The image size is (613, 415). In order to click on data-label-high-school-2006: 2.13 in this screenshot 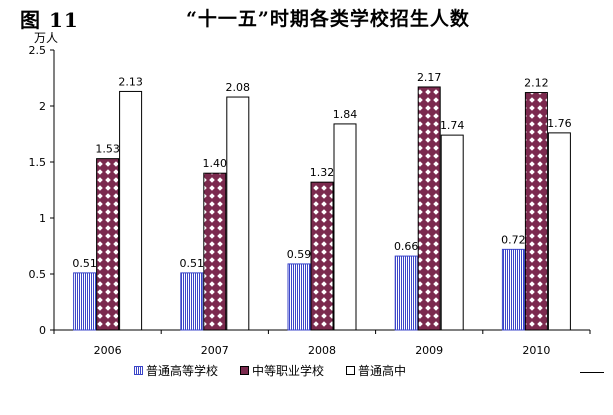, I will do `click(130, 81)`.